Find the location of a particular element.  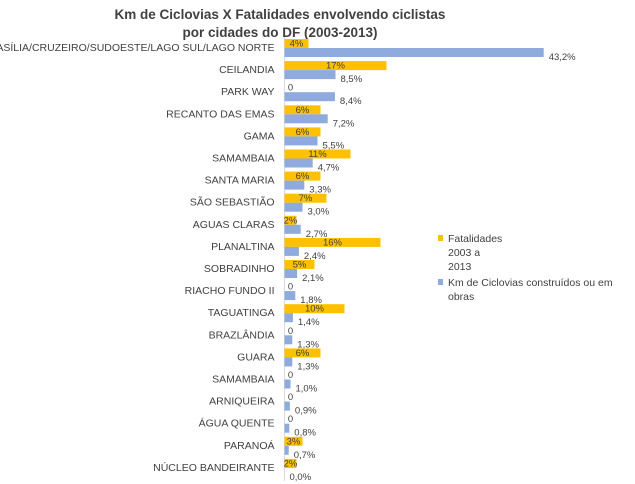

legend-label-fatalidades: Fatalidades 2003 a 2013 is located at coordinates (475, 253).